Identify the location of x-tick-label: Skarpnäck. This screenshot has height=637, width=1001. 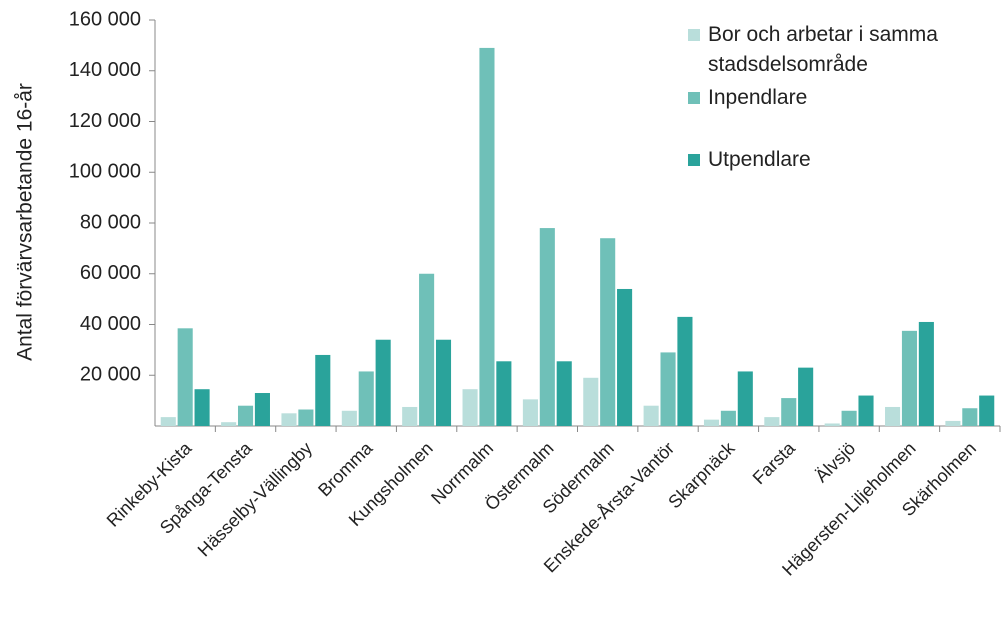
(701, 474).